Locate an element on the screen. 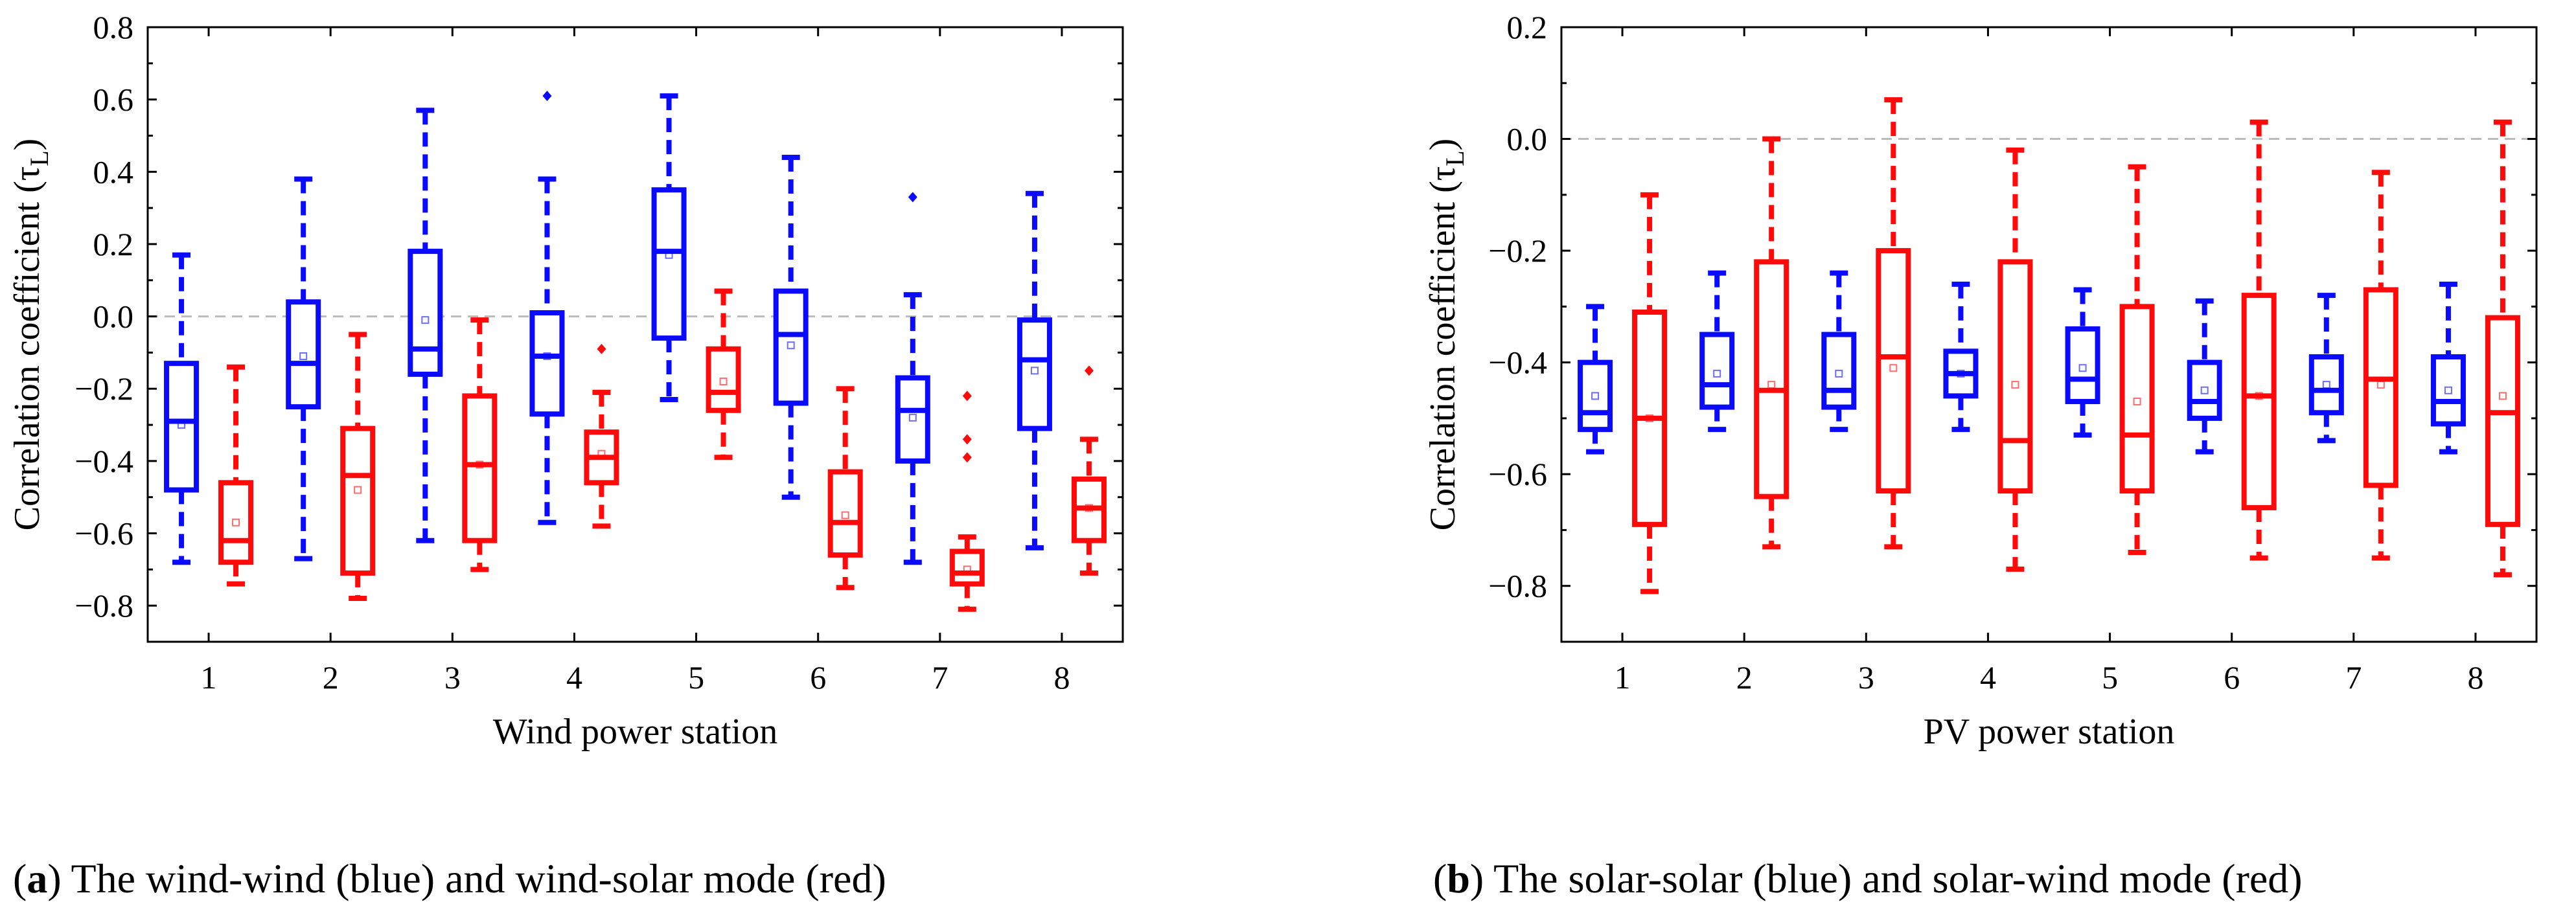  y-axis-label-subscript: L is located at coordinates (1454, 158).